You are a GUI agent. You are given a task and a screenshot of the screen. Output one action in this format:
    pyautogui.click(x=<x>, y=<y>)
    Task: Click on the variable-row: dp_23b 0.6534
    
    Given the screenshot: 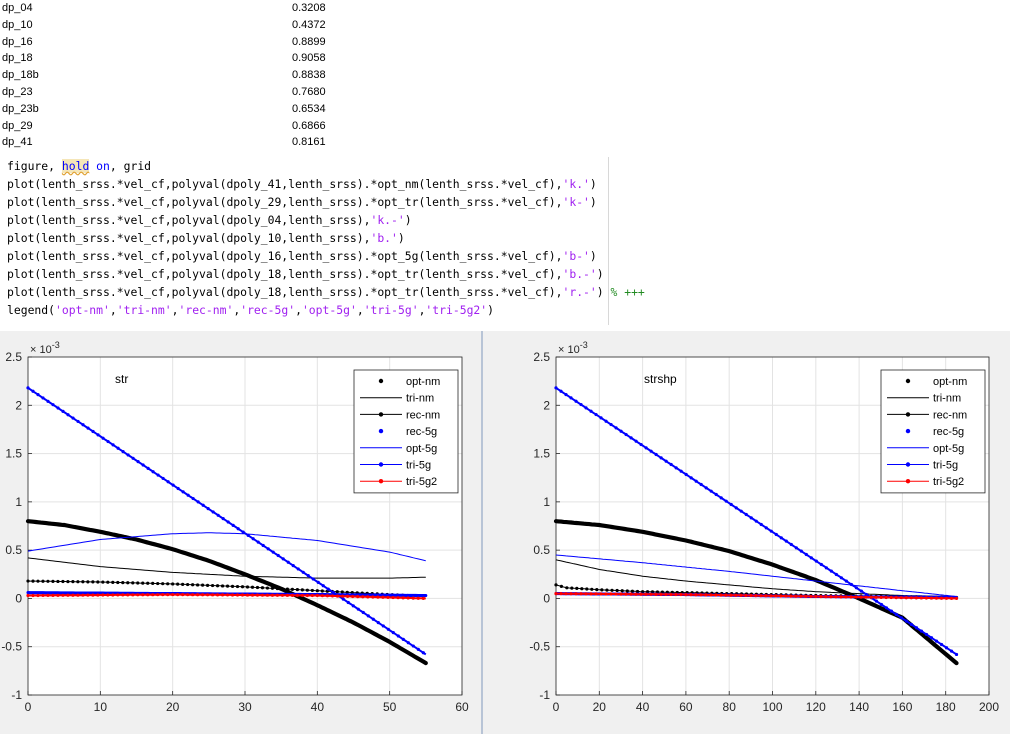 What is the action you would take?
    pyautogui.click(x=300, y=109)
    